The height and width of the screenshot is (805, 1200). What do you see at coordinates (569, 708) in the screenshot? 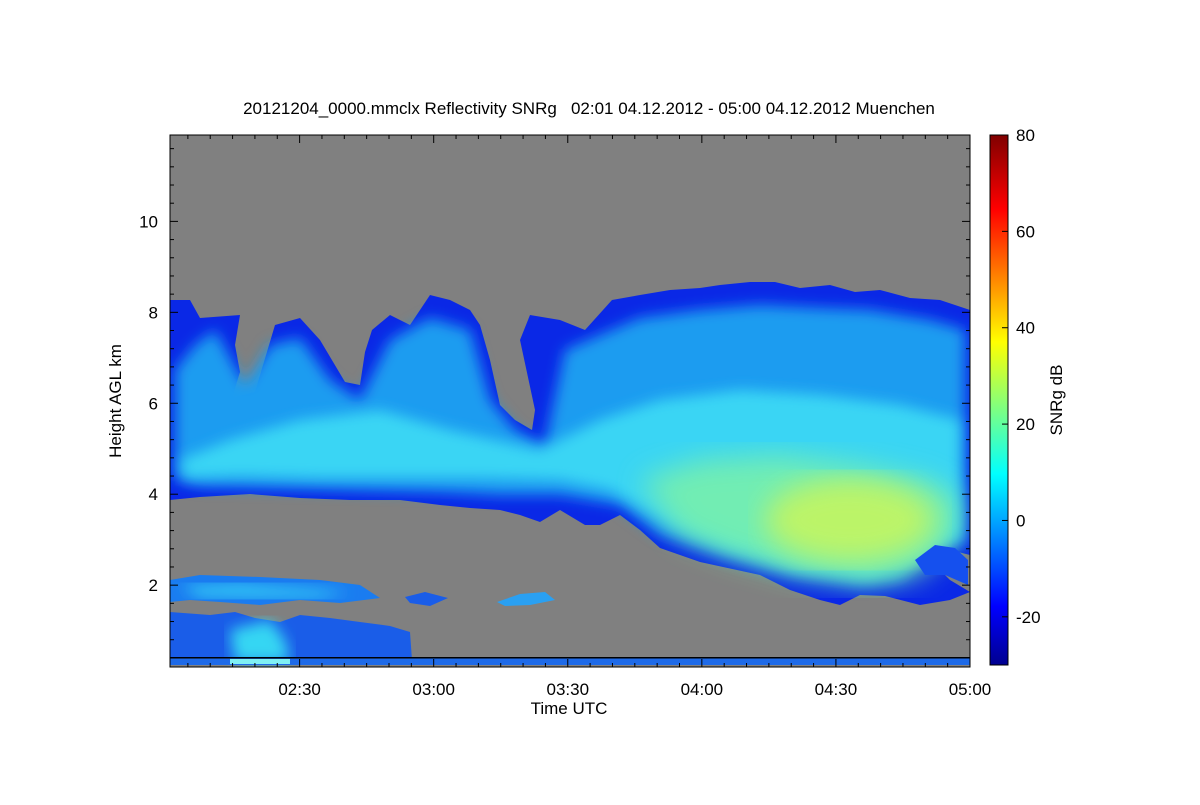
I see `x-axis-label: Time UTC` at bounding box center [569, 708].